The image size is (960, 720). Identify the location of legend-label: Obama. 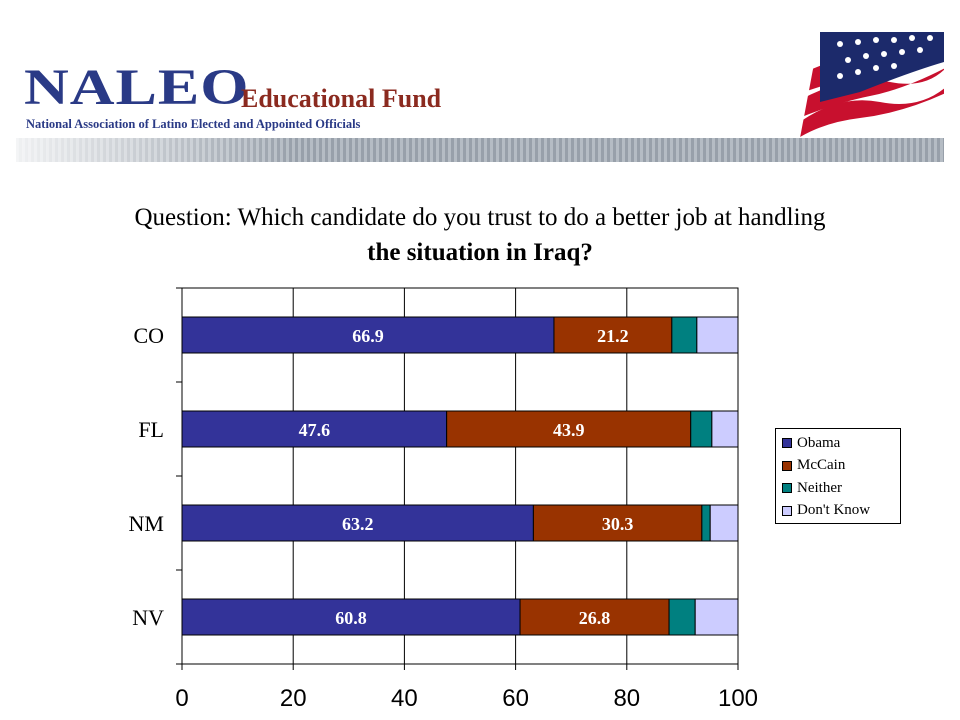
(819, 442).